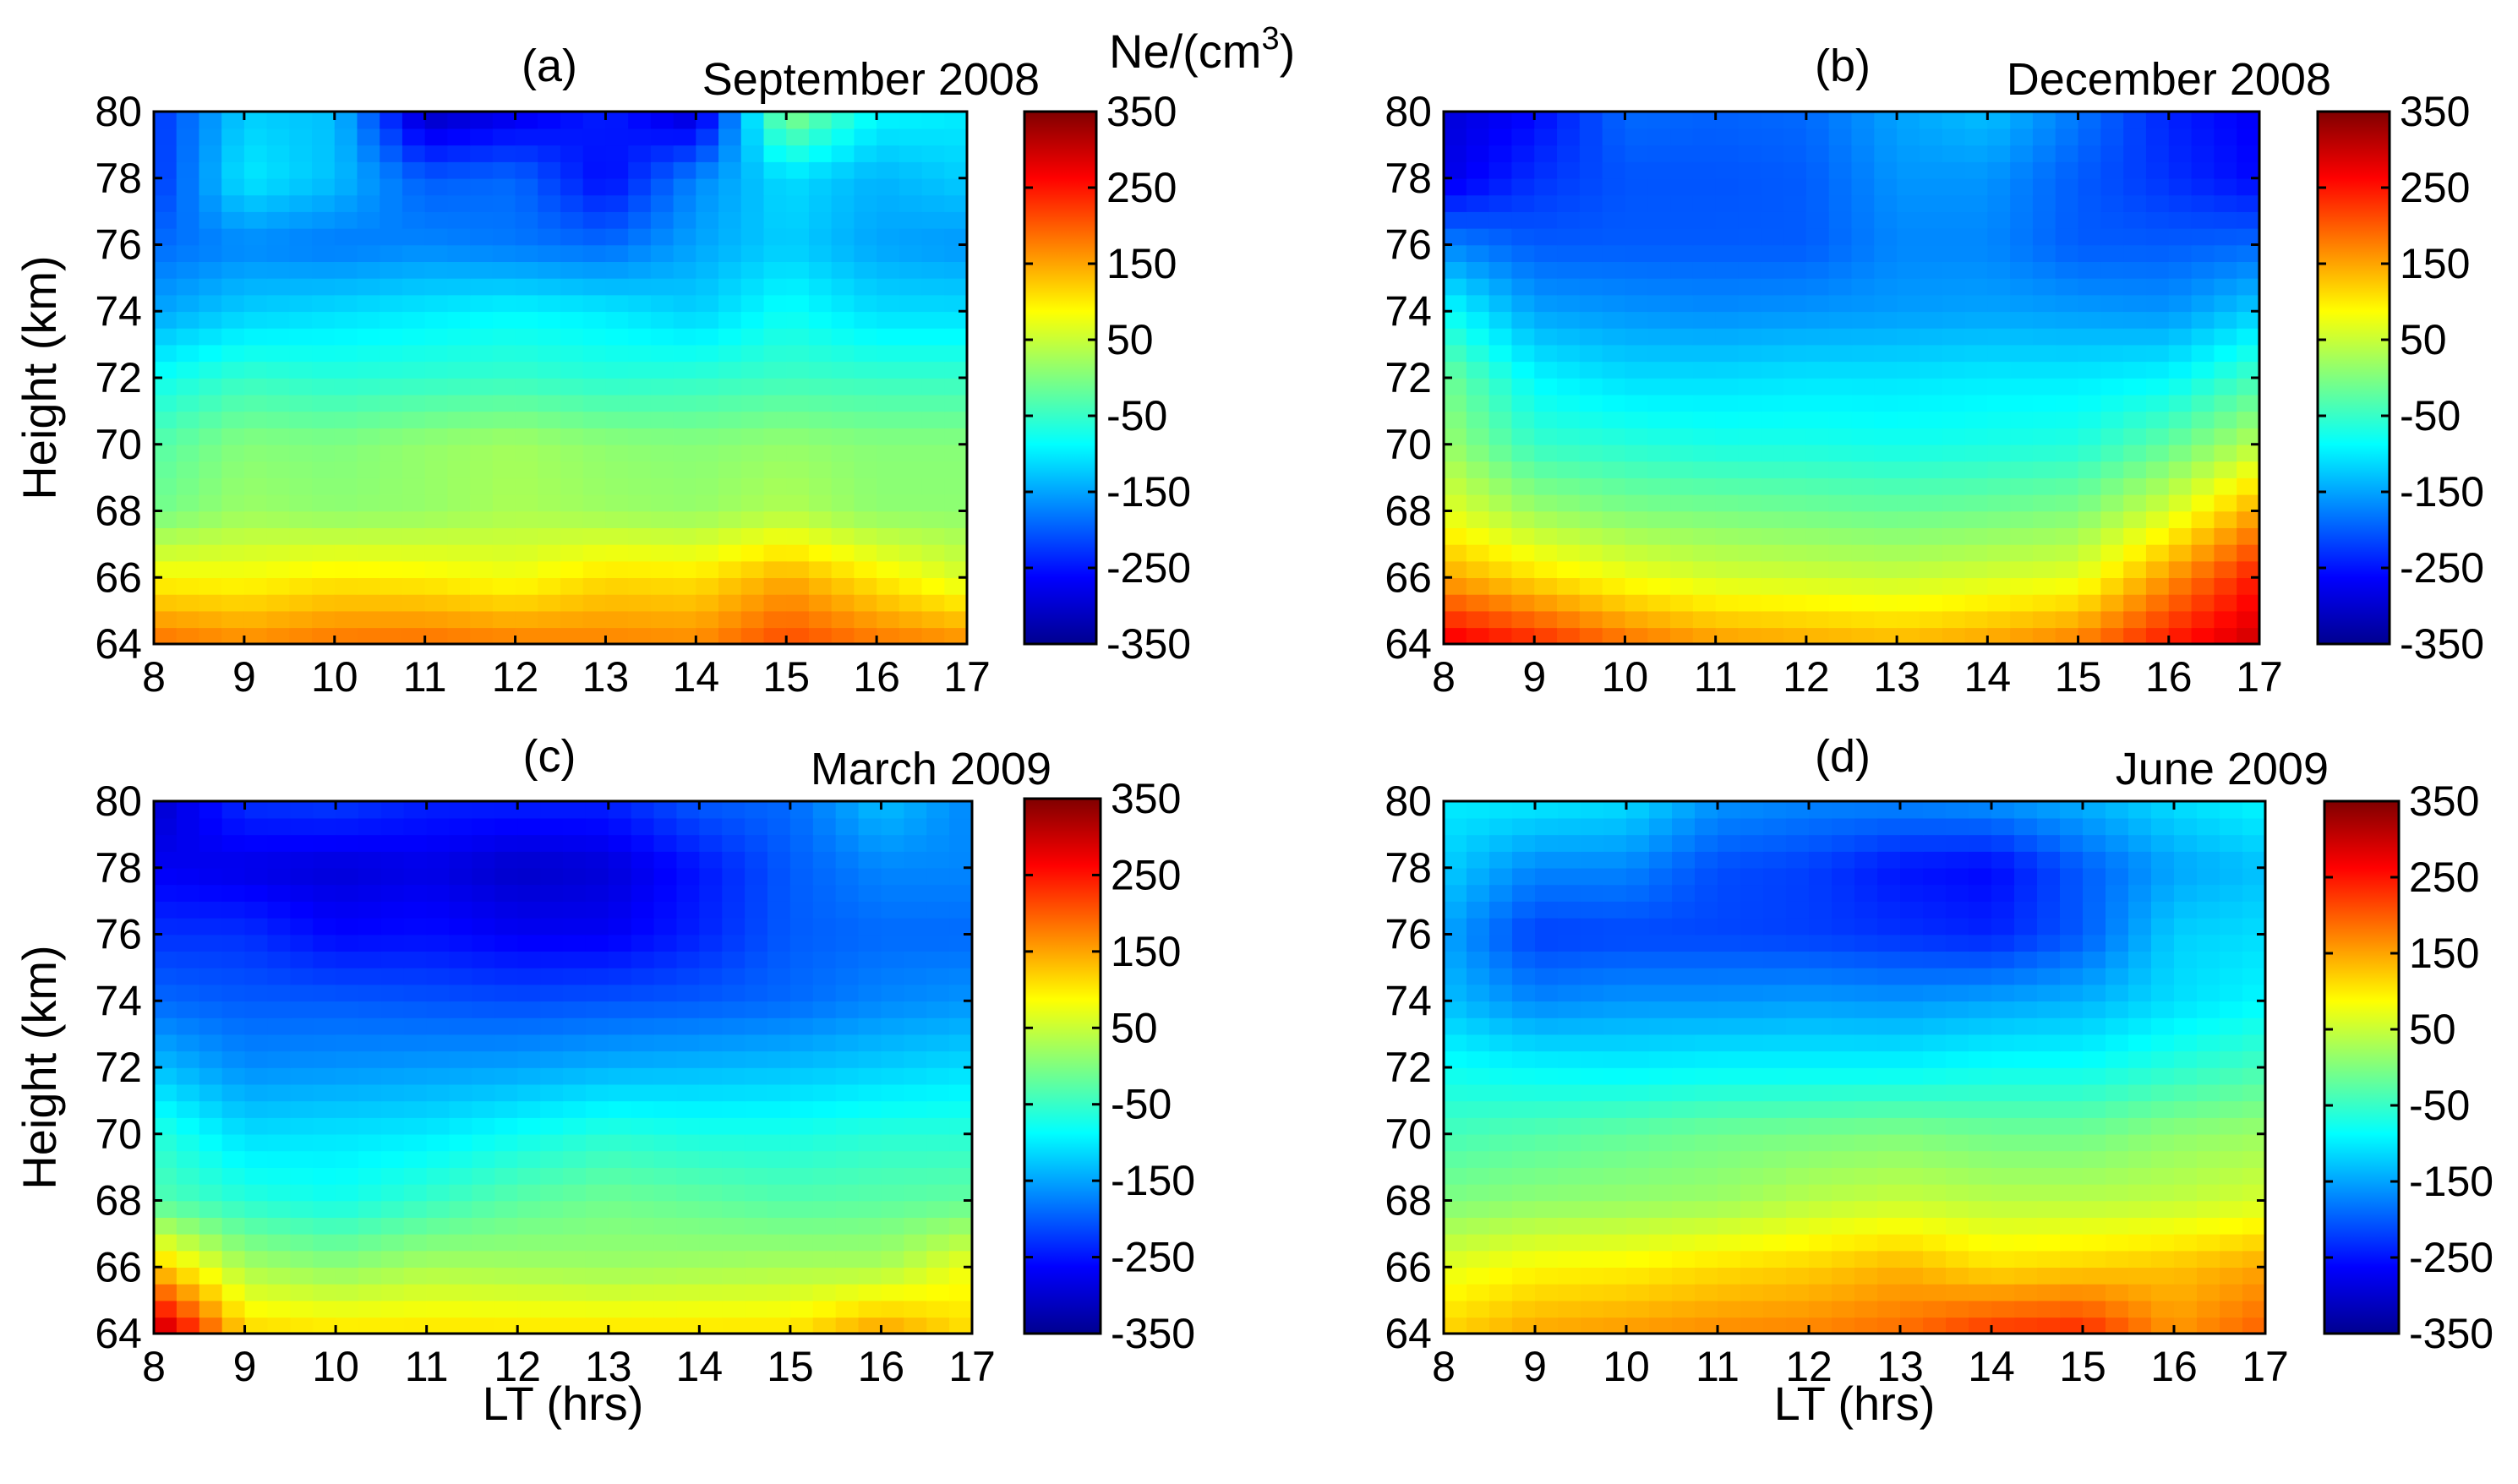 Image resolution: width=2518 pixels, height=1484 pixels. I want to click on y-tick-label: 66, so click(1408, 578).